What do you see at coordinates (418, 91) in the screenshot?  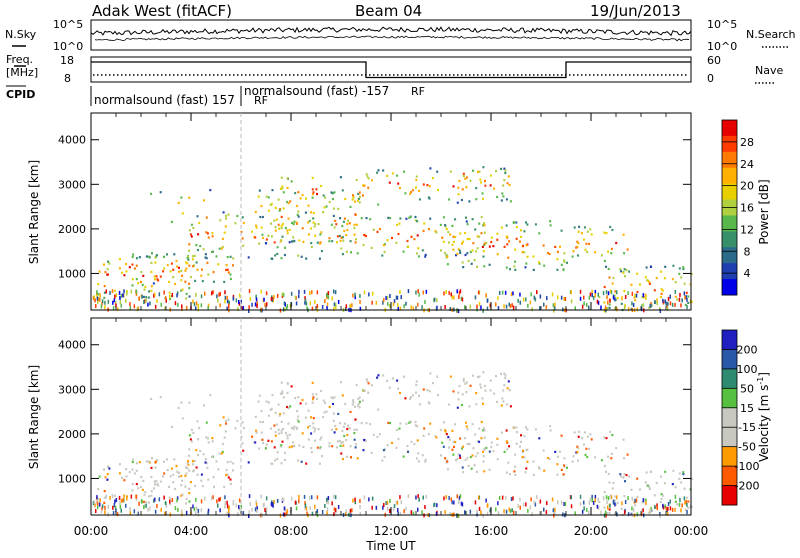 I see `cpid-segment-2-suffix: RF` at bounding box center [418, 91].